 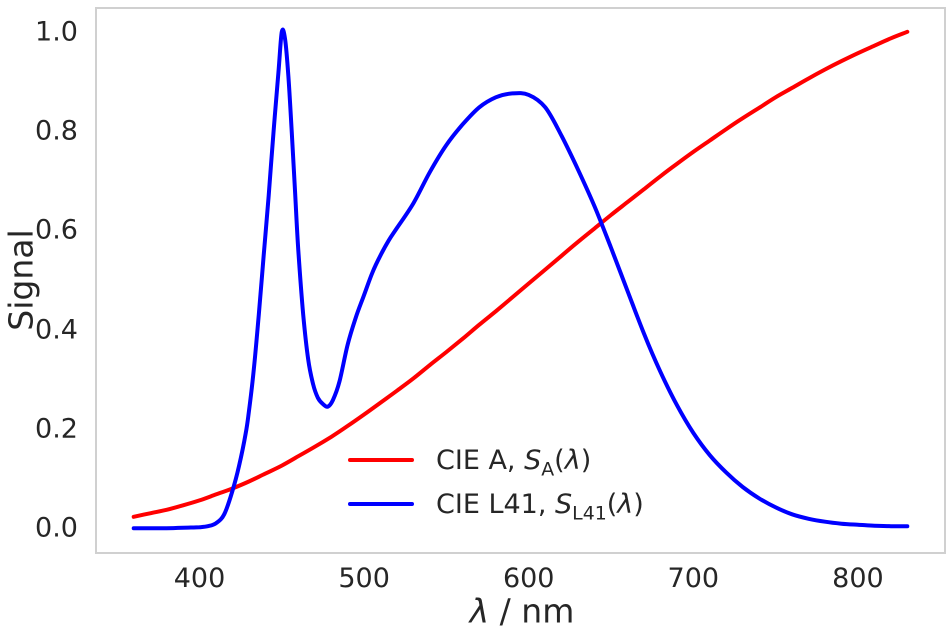 What do you see at coordinates (56, 230) in the screenshot?
I see `y-tick-label-3: 0.6` at bounding box center [56, 230].